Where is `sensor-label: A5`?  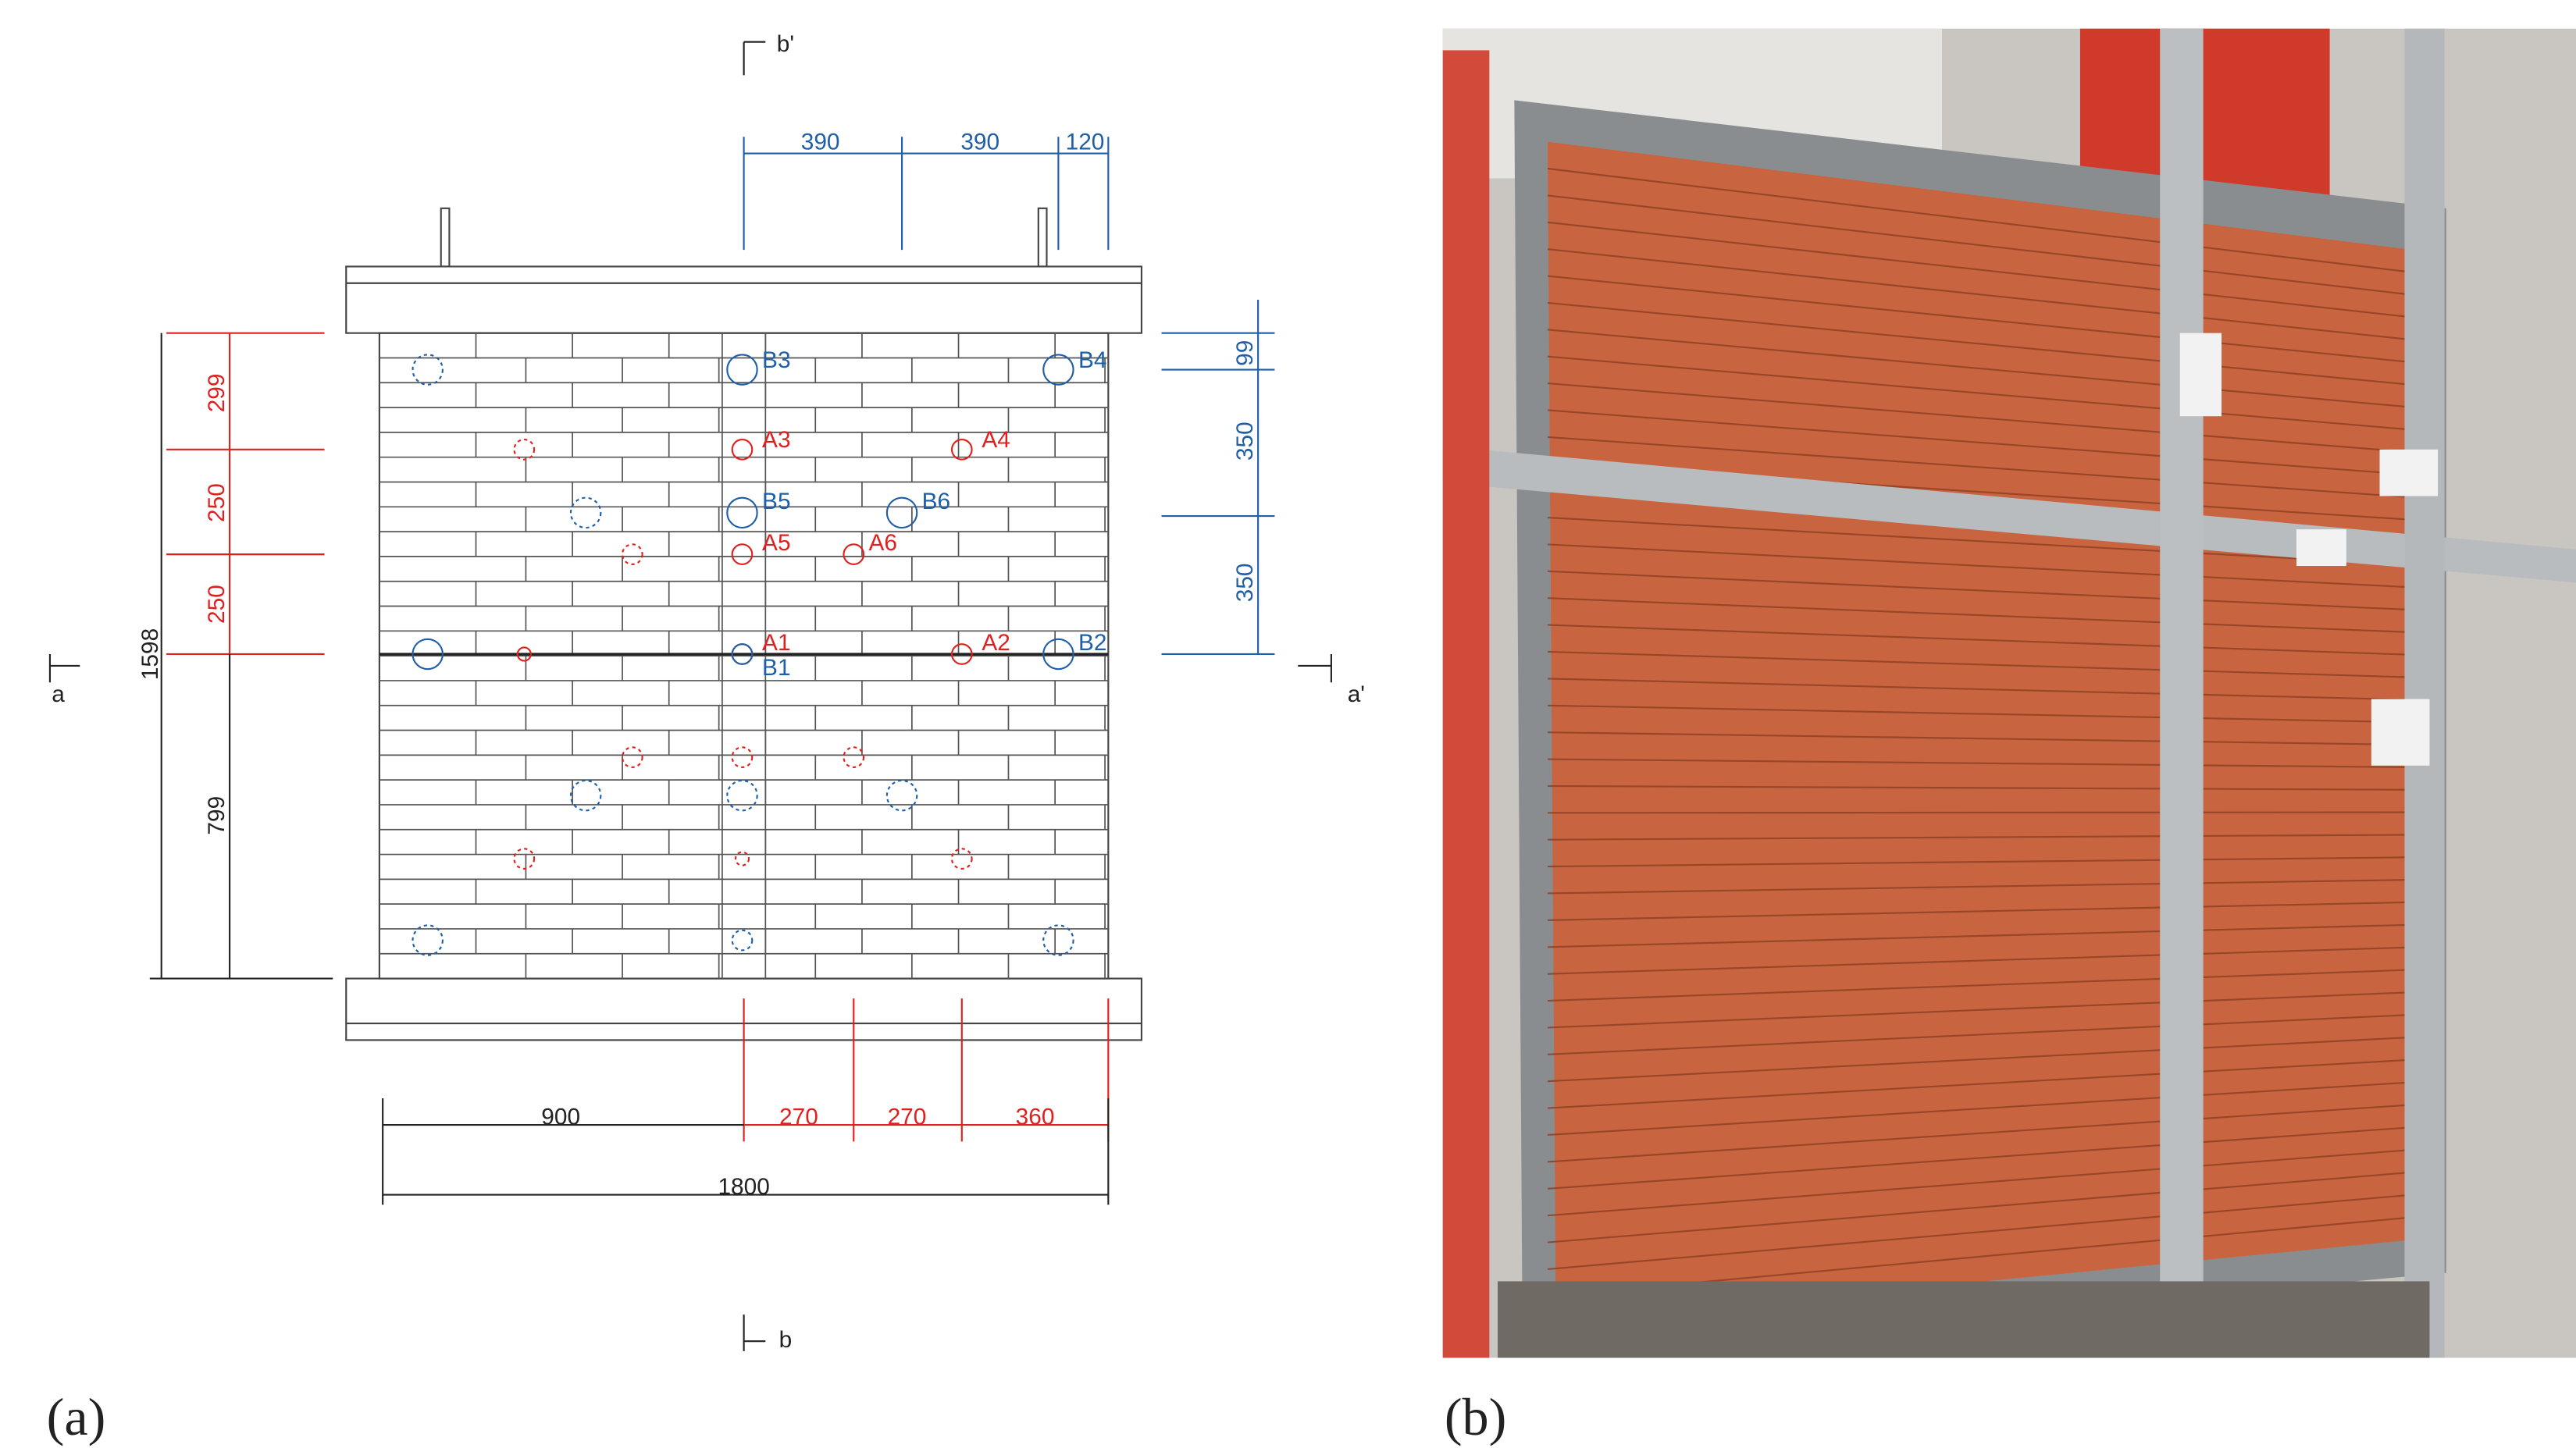
sensor-label: A5 is located at coordinates (776, 543).